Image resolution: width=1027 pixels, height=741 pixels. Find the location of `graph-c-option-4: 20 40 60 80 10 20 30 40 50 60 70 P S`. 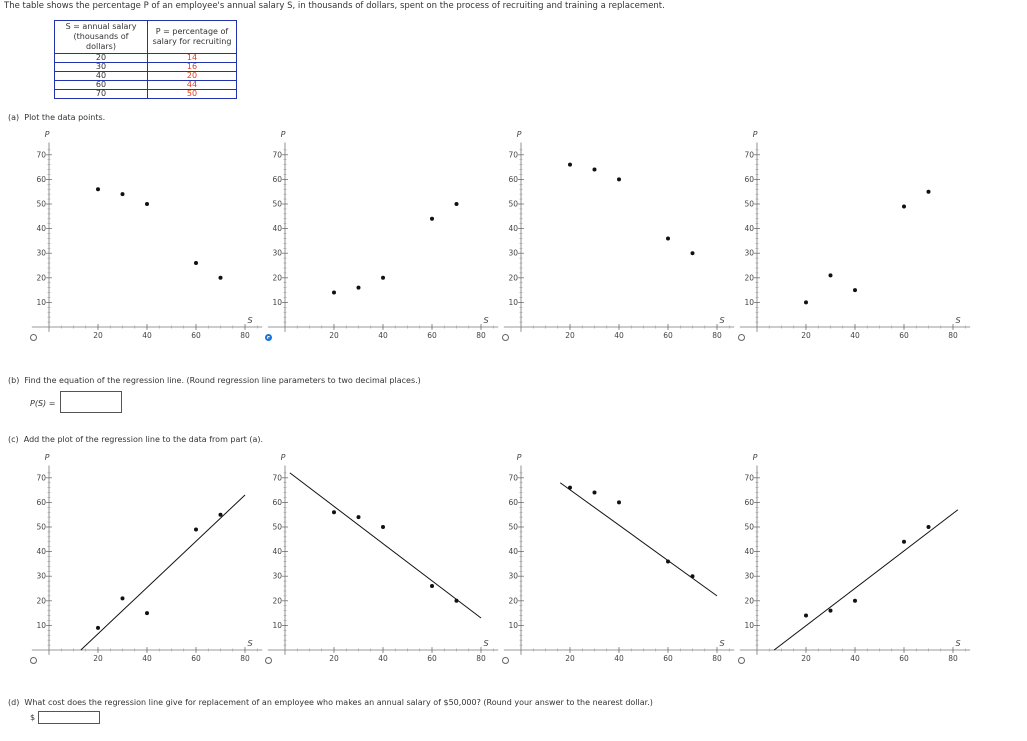

graph-c-option-4: 20 40 60 80 10 20 30 40 50 60 70 P S is located at coordinates (855, 558).